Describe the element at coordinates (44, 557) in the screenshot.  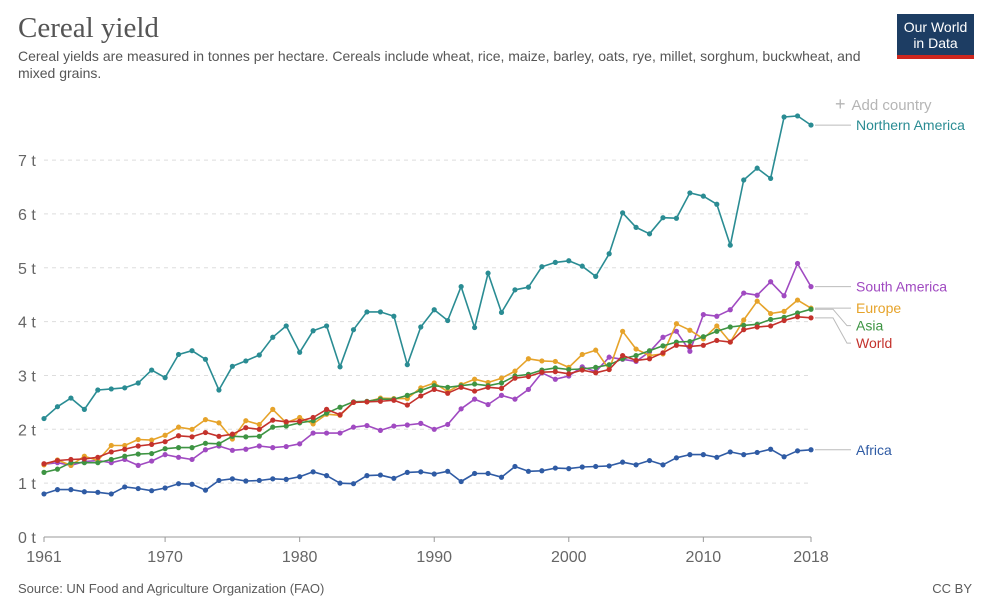
I see `x-tick-label: 1961` at that location.